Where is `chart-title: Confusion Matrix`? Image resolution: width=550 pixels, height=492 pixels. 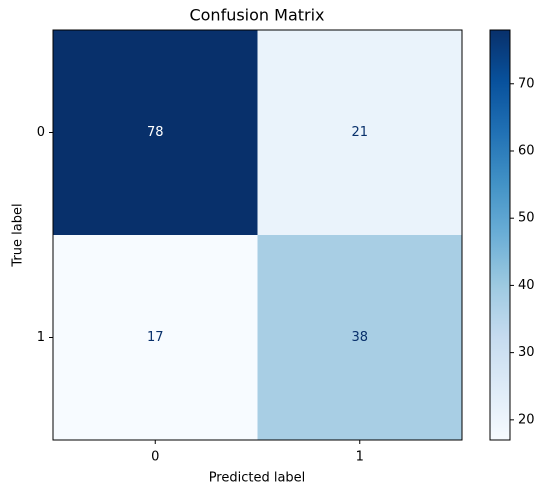
chart-title: Confusion Matrix is located at coordinates (256, 15).